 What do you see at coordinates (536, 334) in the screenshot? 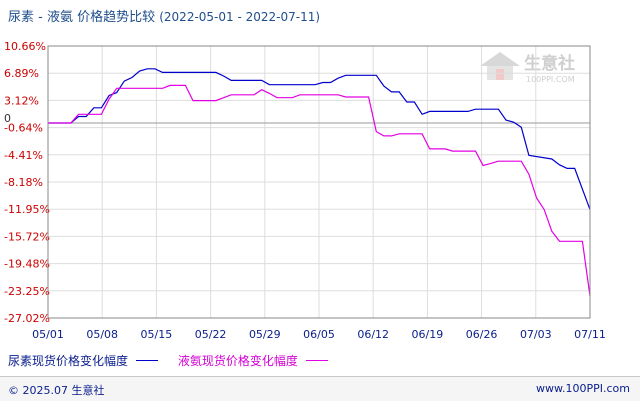
I see `x-tick-label: 07/03` at bounding box center [536, 334].